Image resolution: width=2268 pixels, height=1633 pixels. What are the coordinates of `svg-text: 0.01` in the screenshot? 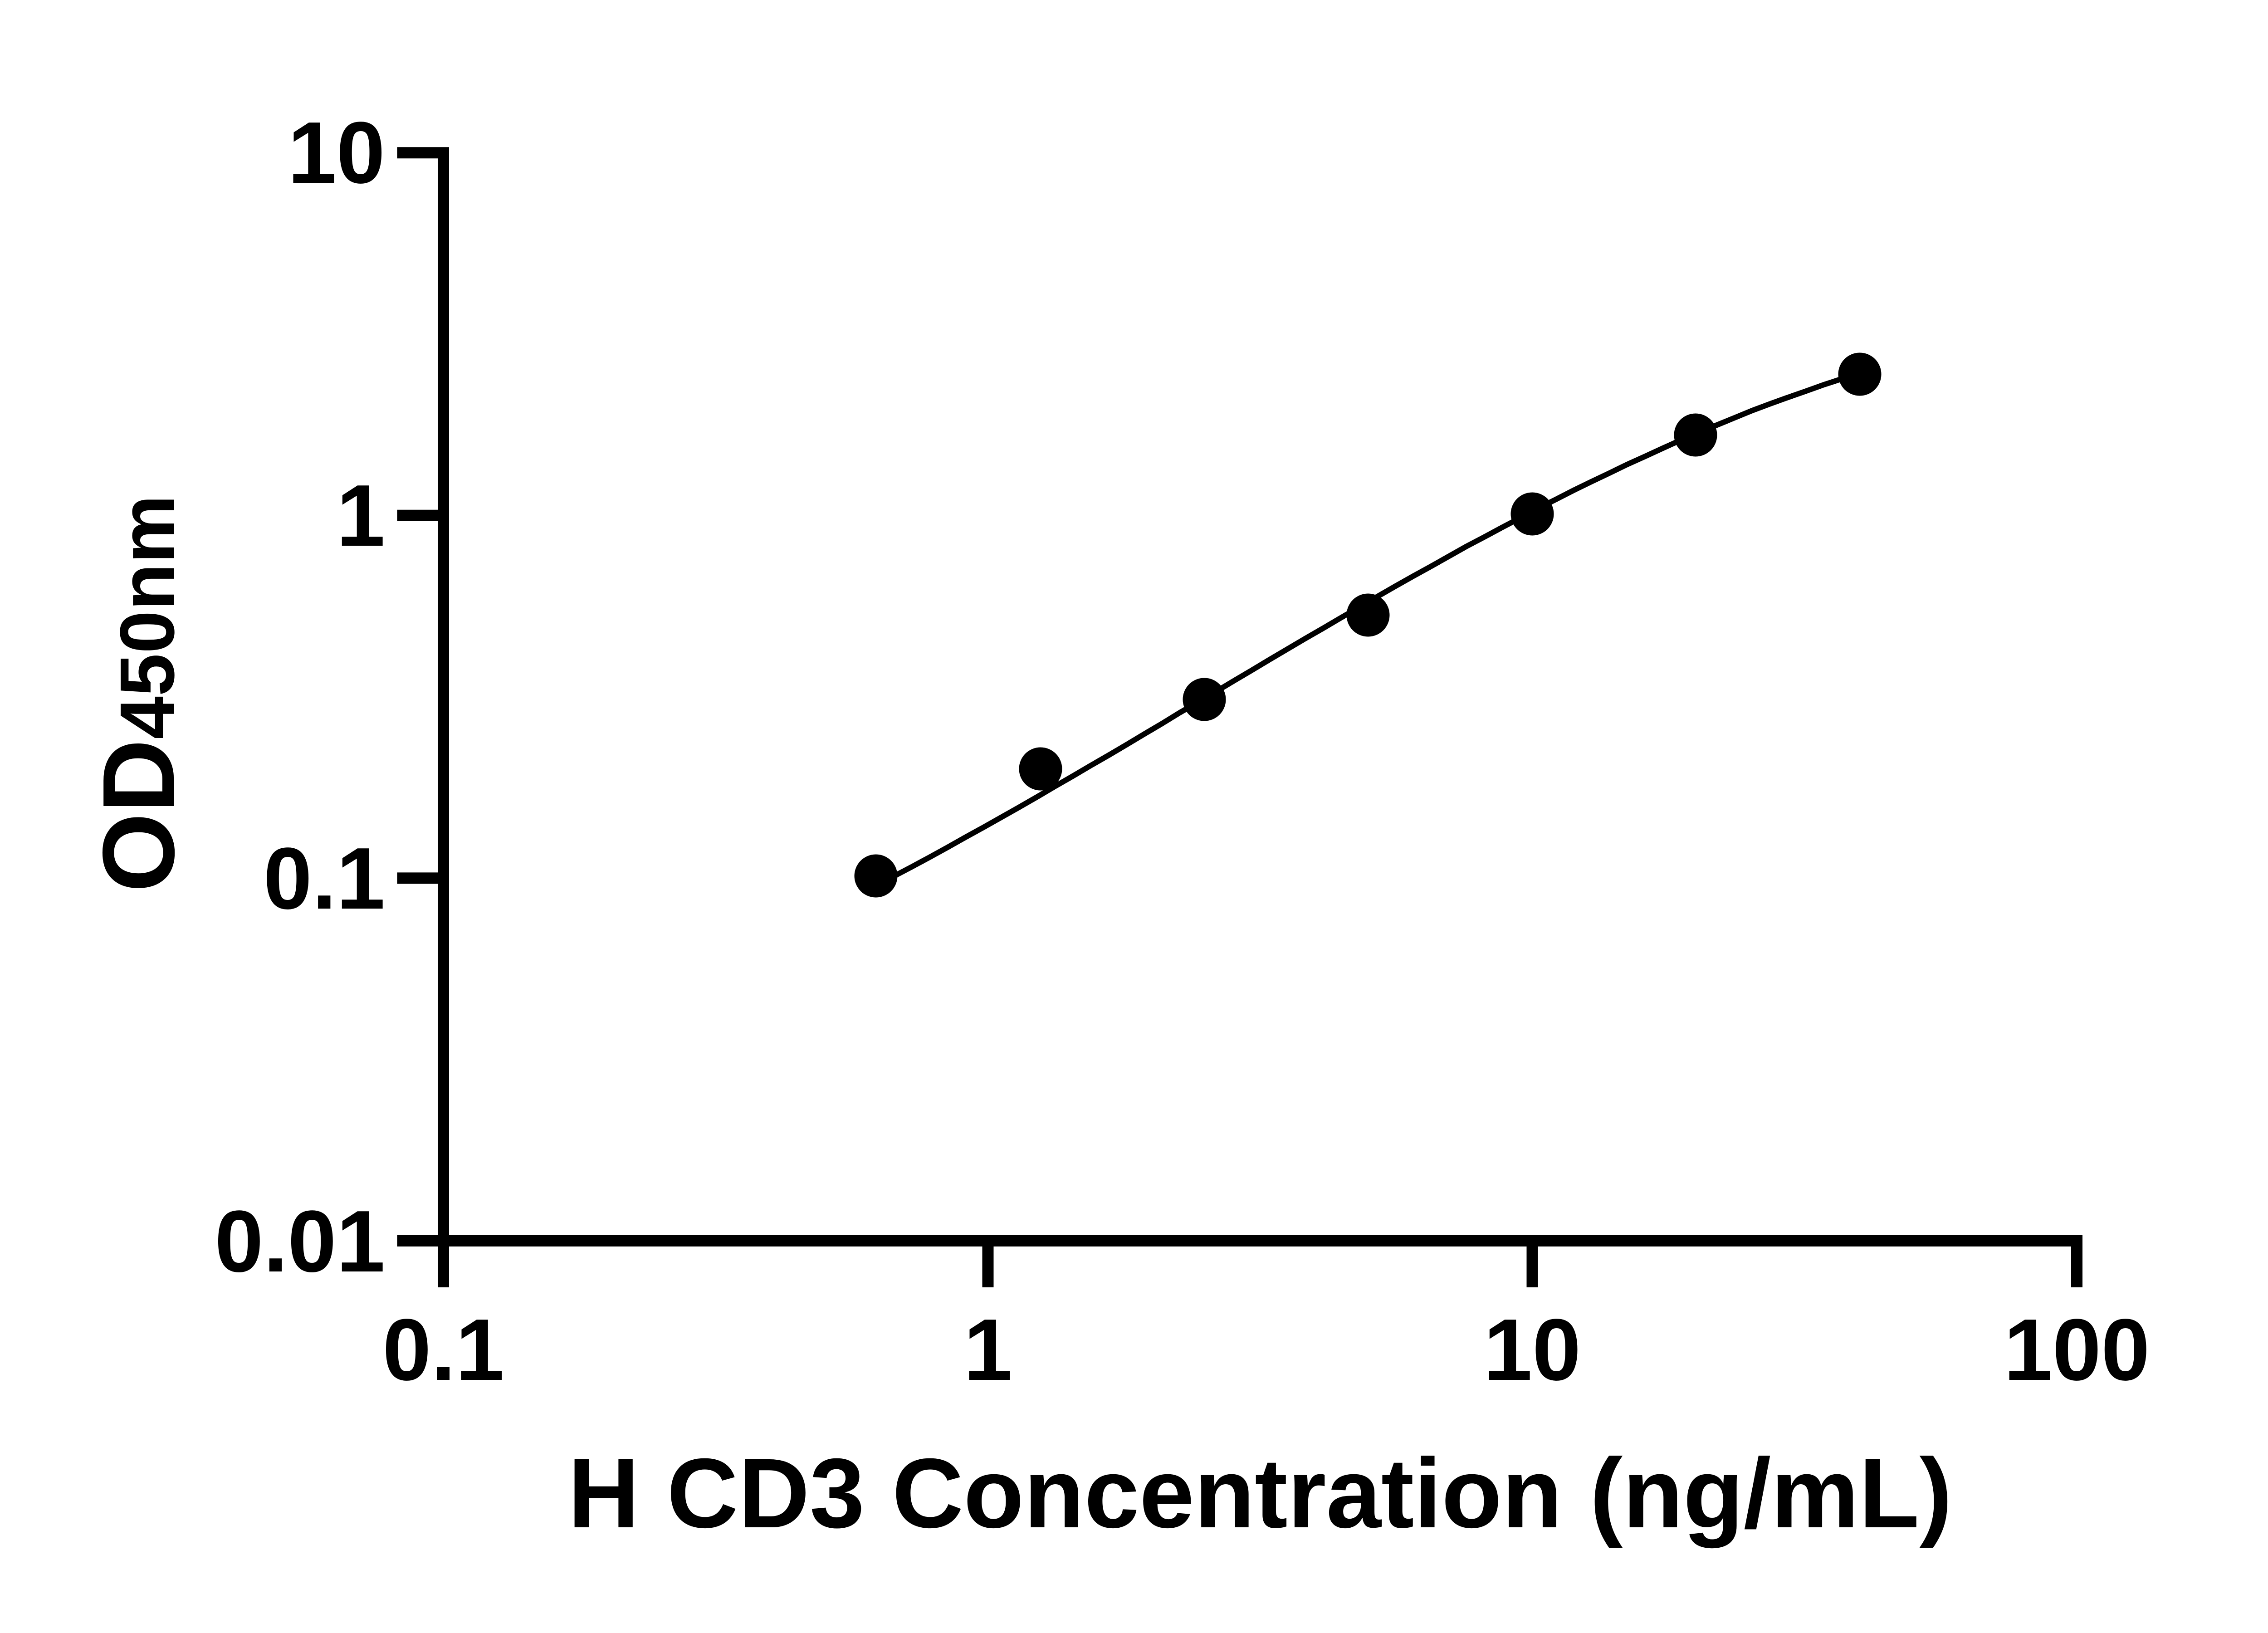 It's located at (300, 1241).